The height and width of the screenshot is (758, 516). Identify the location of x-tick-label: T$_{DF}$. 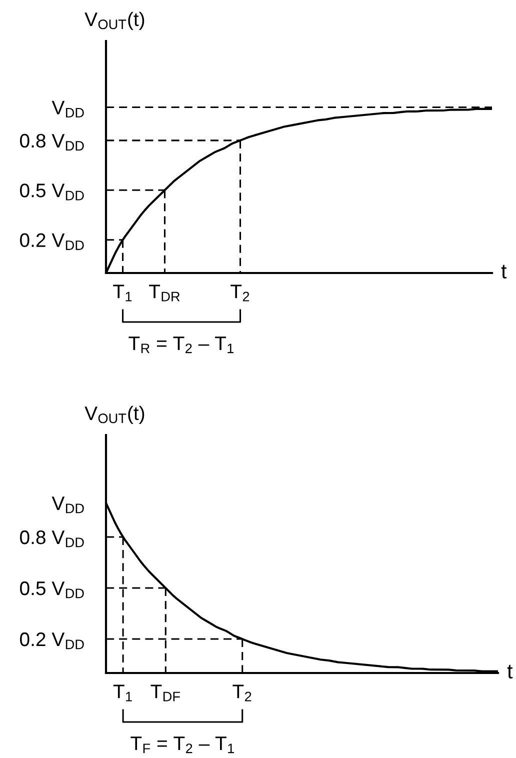
(165, 693).